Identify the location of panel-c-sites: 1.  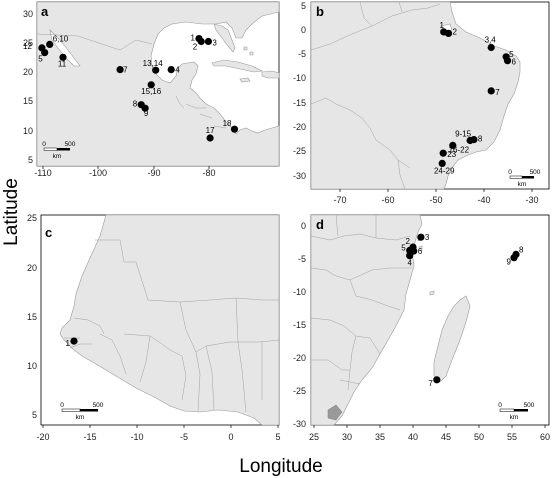
(72, 342).